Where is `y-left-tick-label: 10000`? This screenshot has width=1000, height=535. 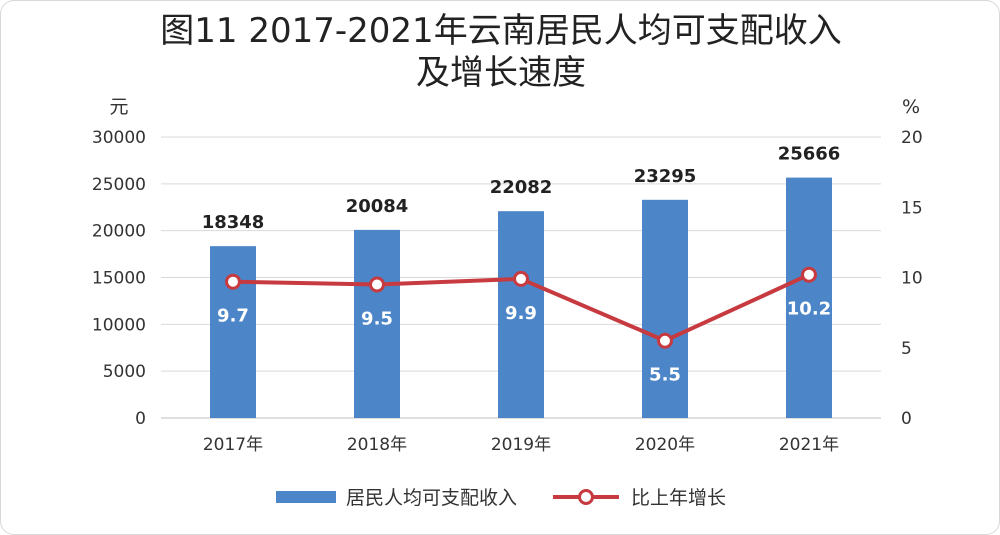 y-left-tick-label: 10000 is located at coordinates (119, 325).